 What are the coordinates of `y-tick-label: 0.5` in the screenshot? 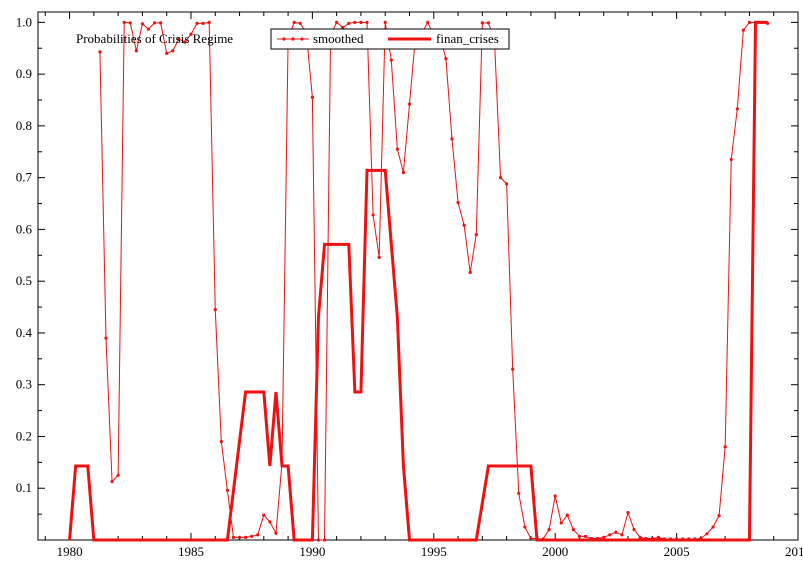 It's located at (24, 280).